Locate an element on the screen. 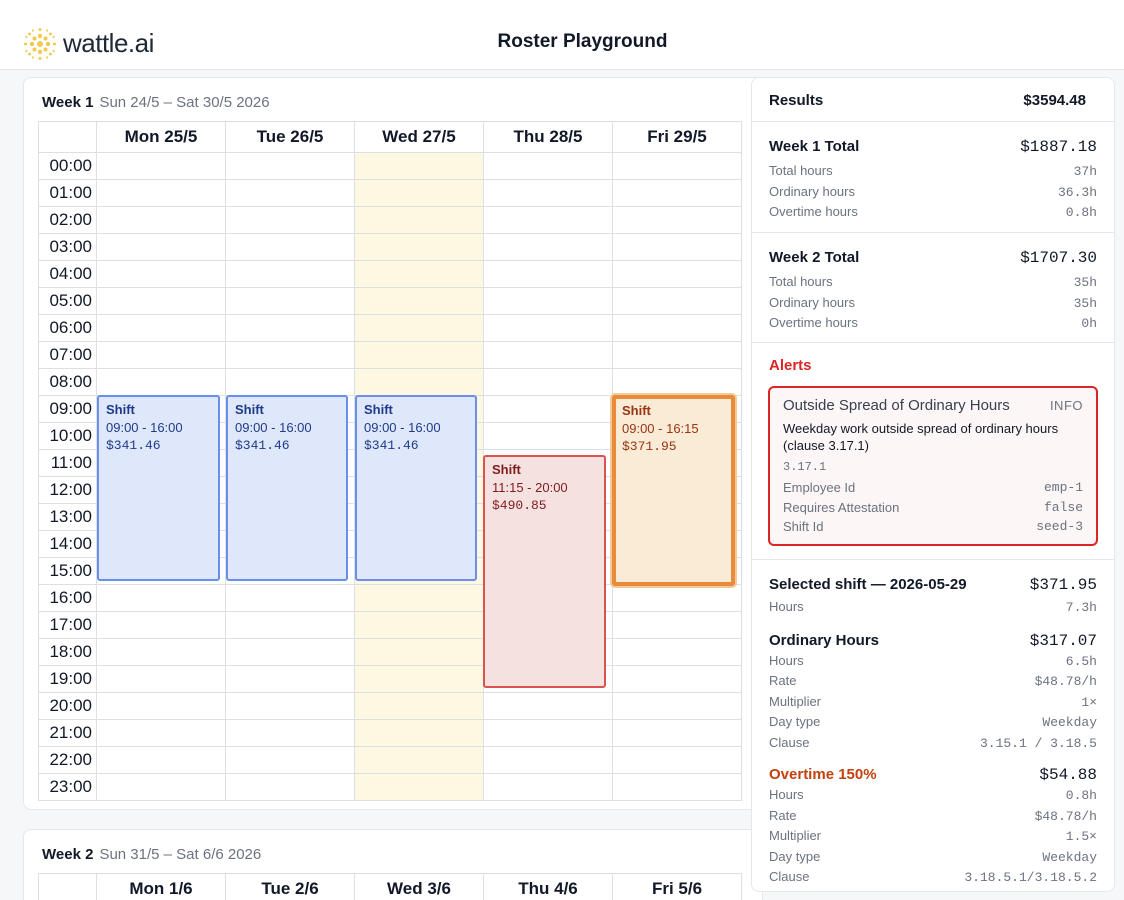  shift-block-thu: Shift 11:15 - 20:00 $490.85 is located at coordinates (544, 571).